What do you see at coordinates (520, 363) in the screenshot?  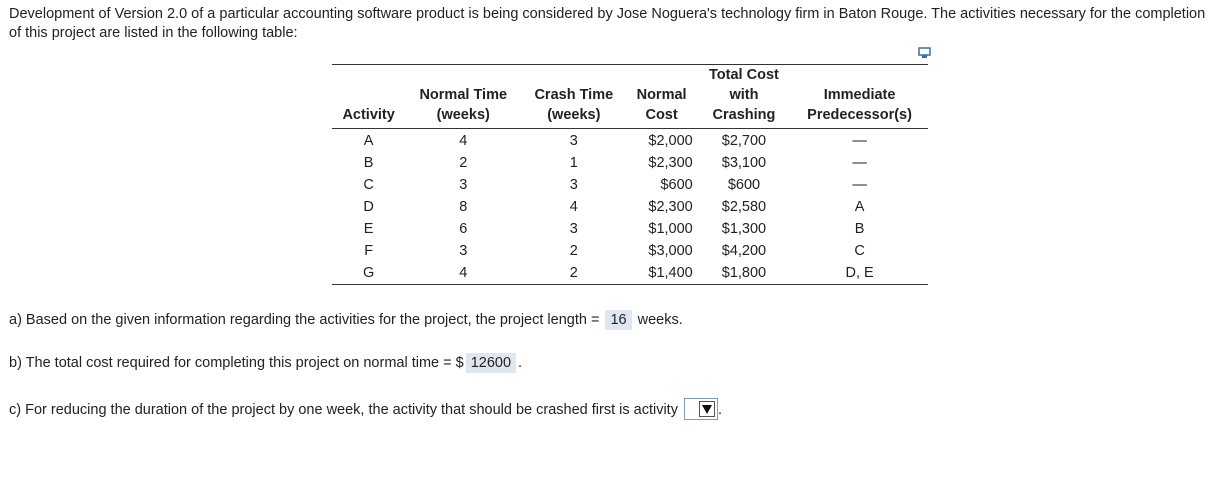 I see `question-b-suffix: .` at bounding box center [520, 363].